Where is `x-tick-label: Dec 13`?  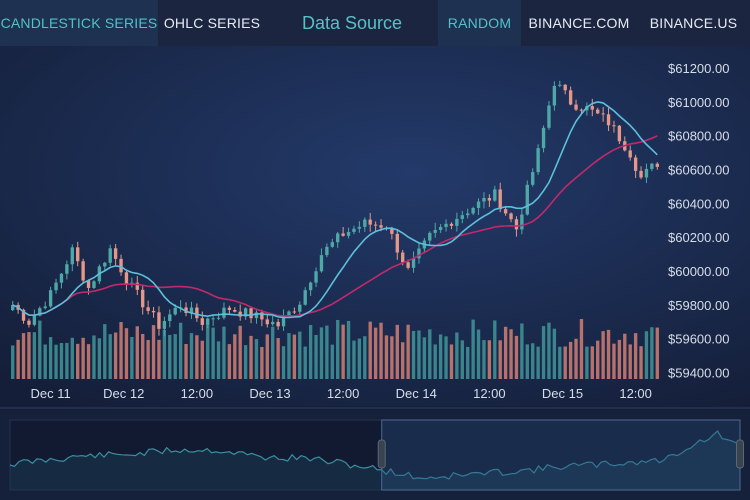 x-tick-label: Dec 13 is located at coordinates (269, 393).